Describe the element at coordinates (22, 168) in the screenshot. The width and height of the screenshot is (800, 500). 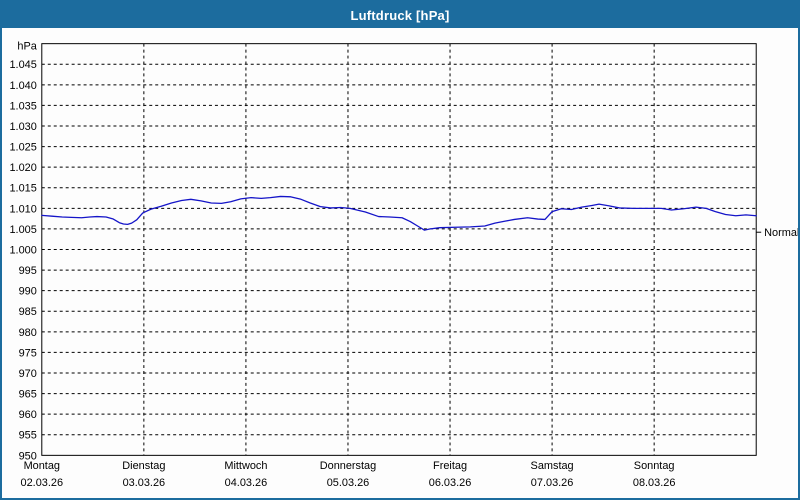
I see `svg-text: 1.020` at that location.